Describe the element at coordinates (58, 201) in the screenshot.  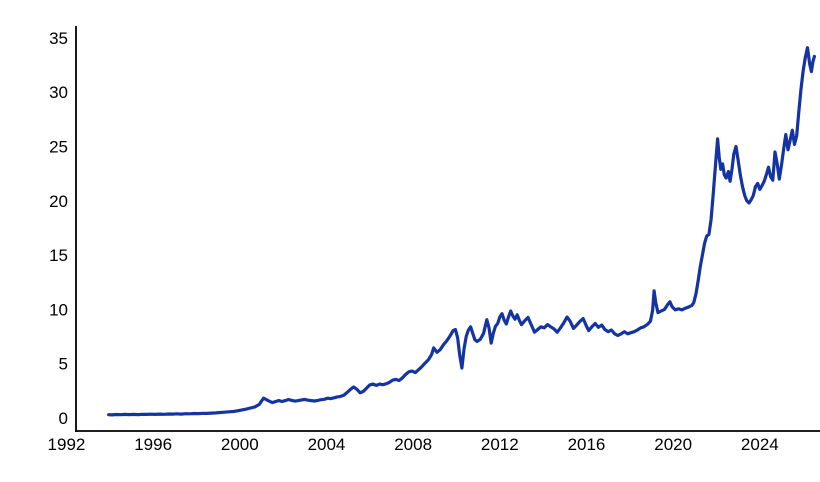
I see `y-tick-label: 20` at that location.